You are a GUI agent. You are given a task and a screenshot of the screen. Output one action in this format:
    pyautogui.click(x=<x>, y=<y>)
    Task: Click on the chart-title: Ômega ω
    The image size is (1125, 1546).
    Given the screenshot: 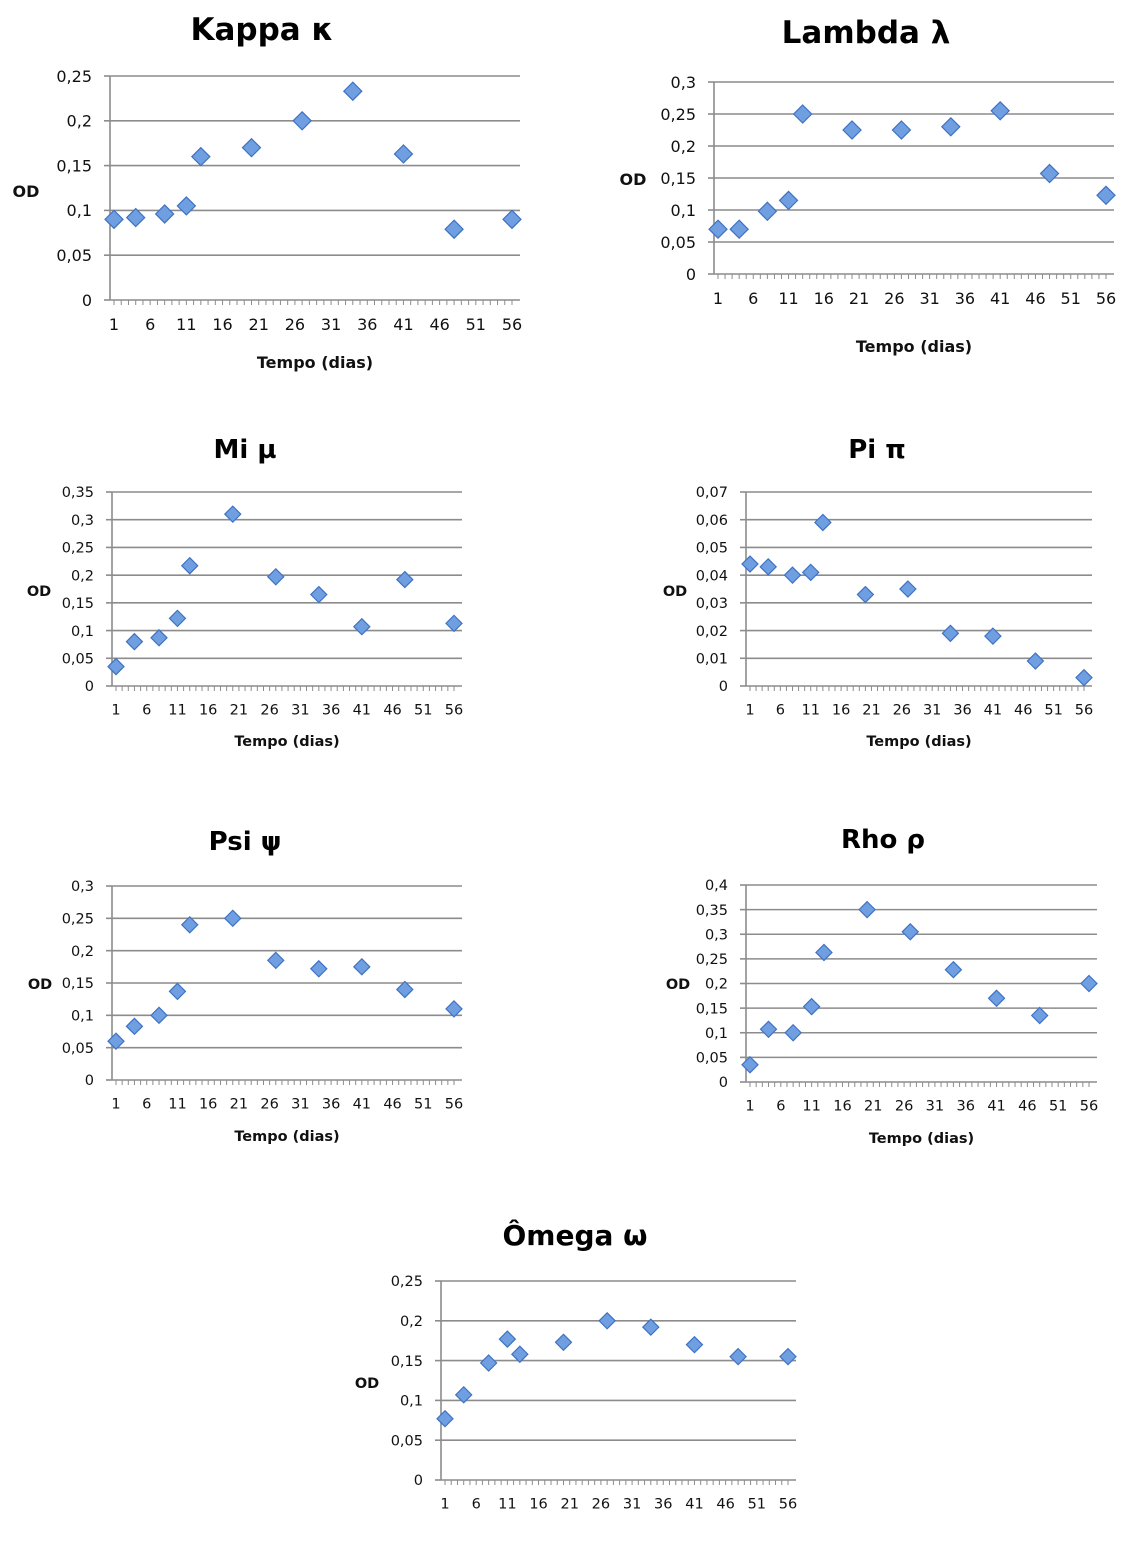 What is the action you would take?
    pyautogui.click(x=575, y=1235)
    